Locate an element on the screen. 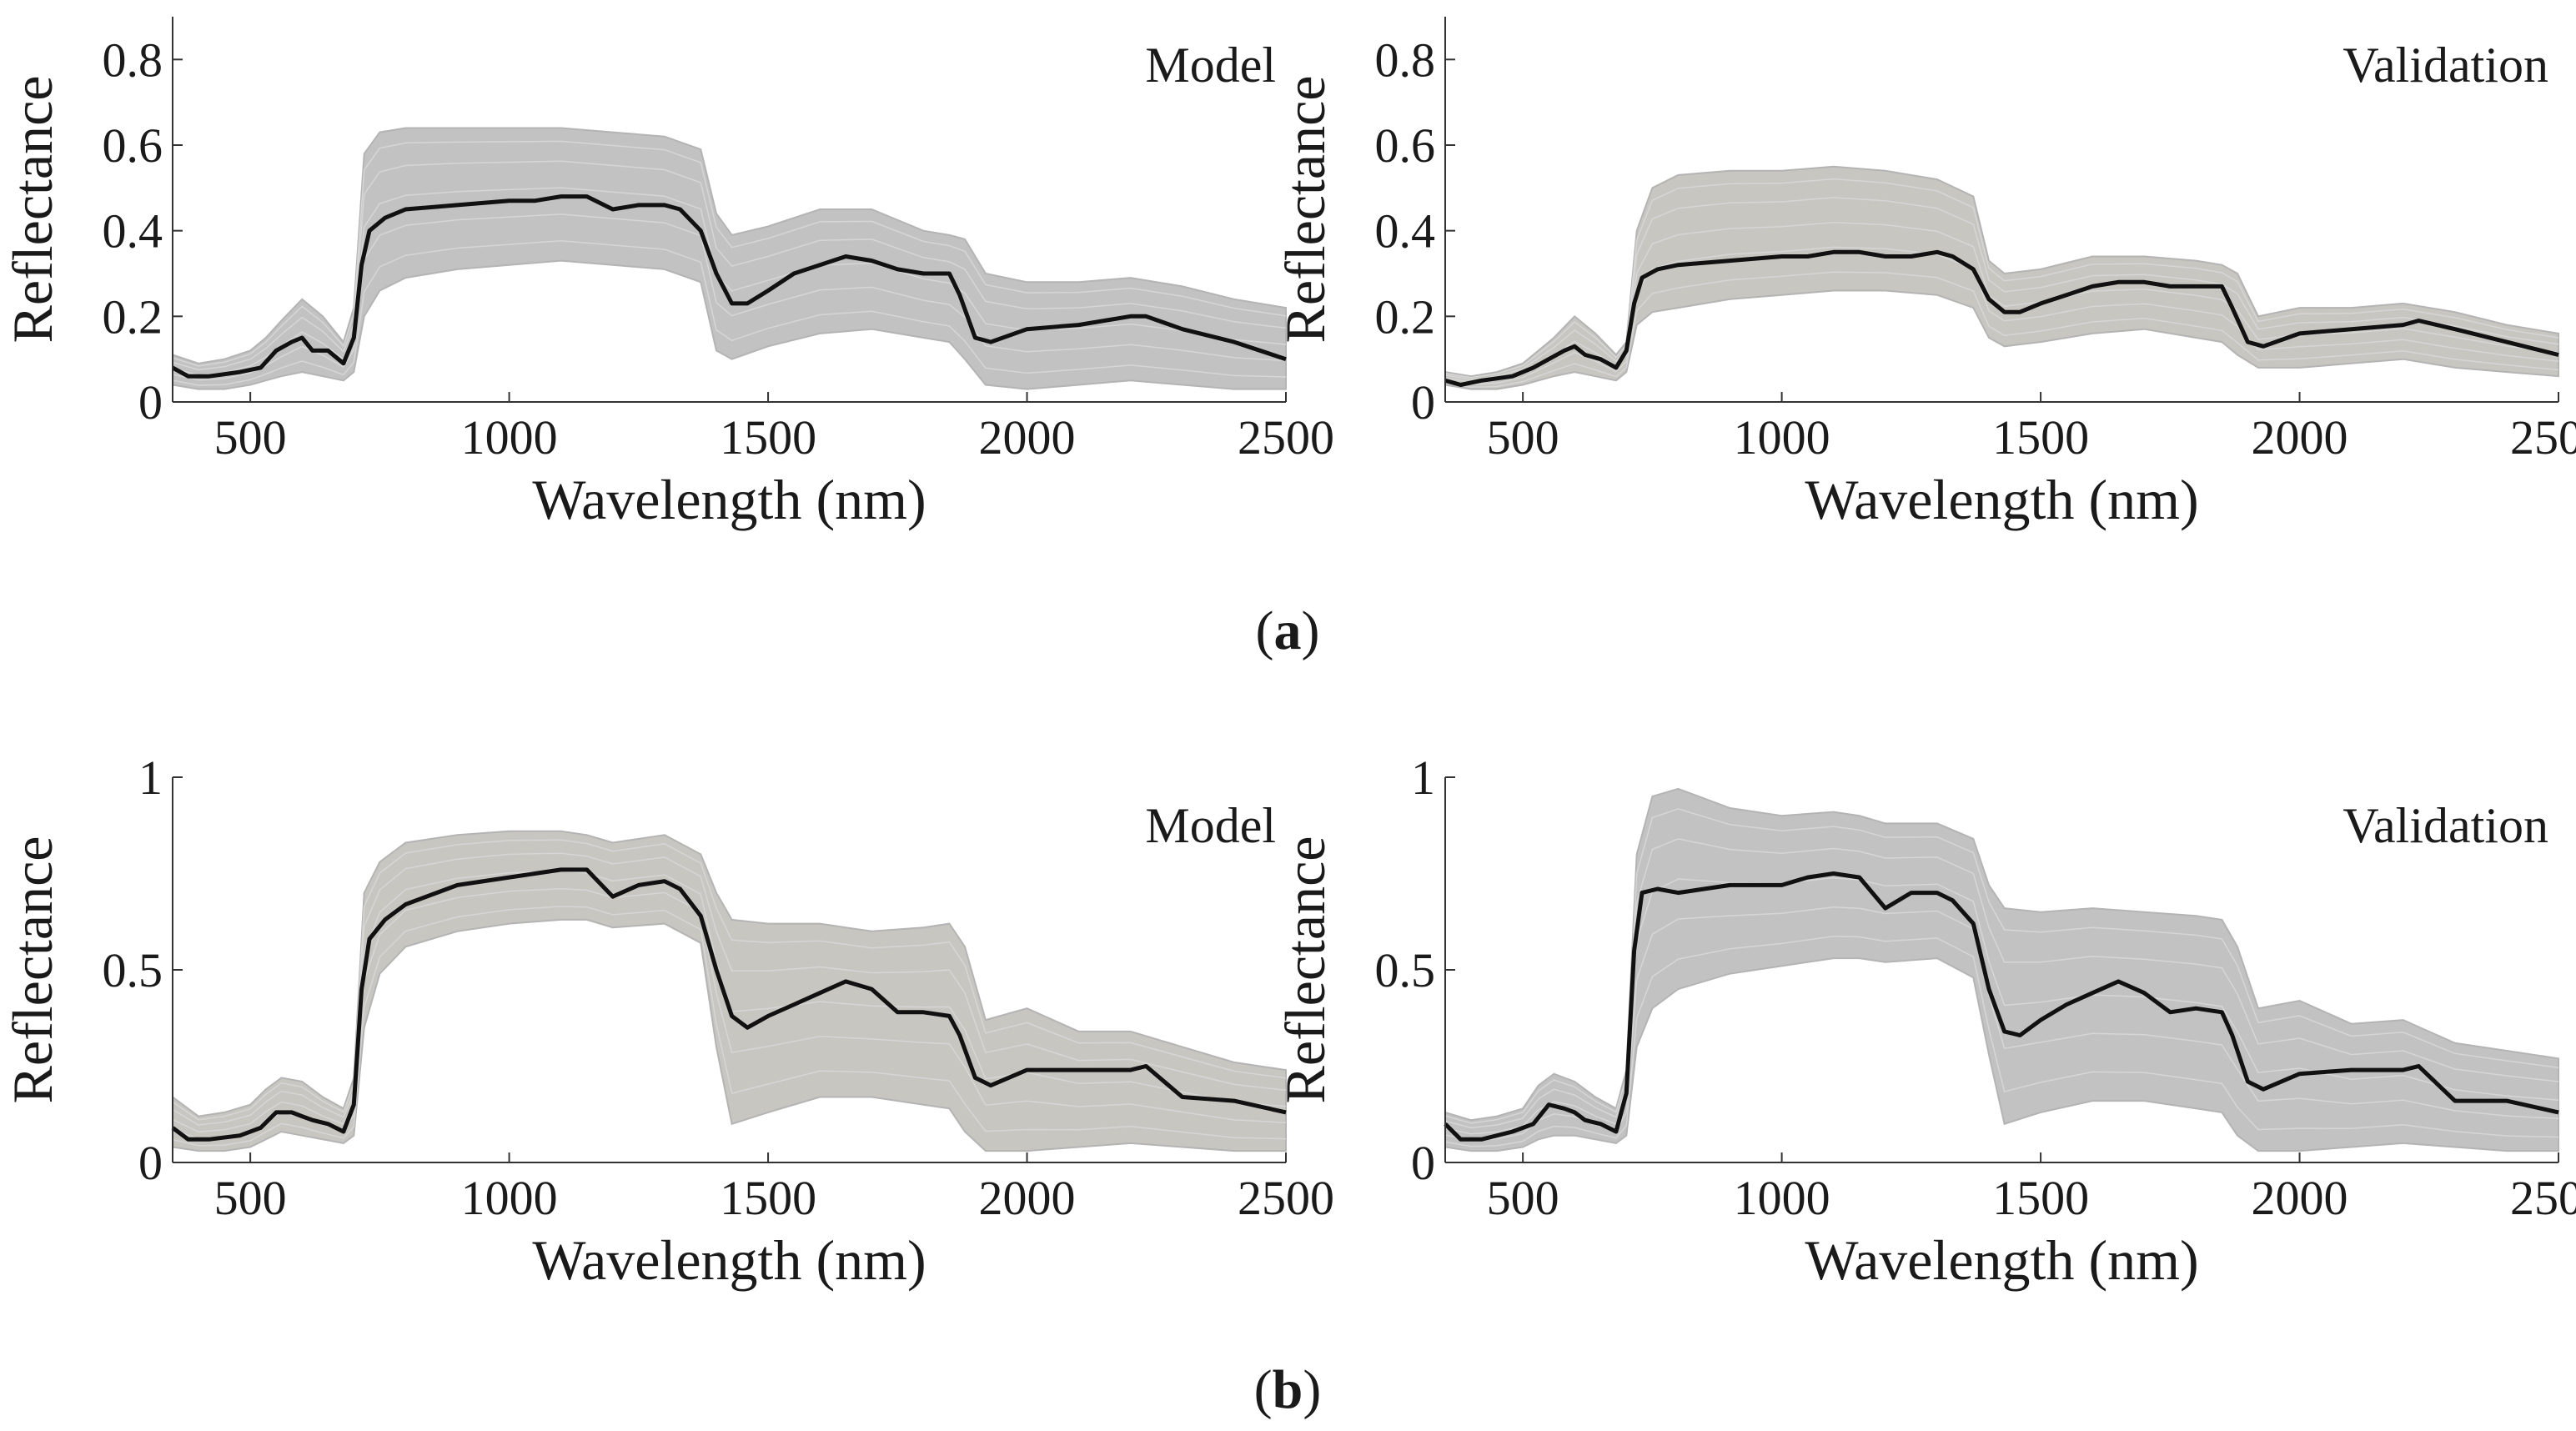  chart-3-y-tick-label-2: 1 is located at coordinates (1423, 778).